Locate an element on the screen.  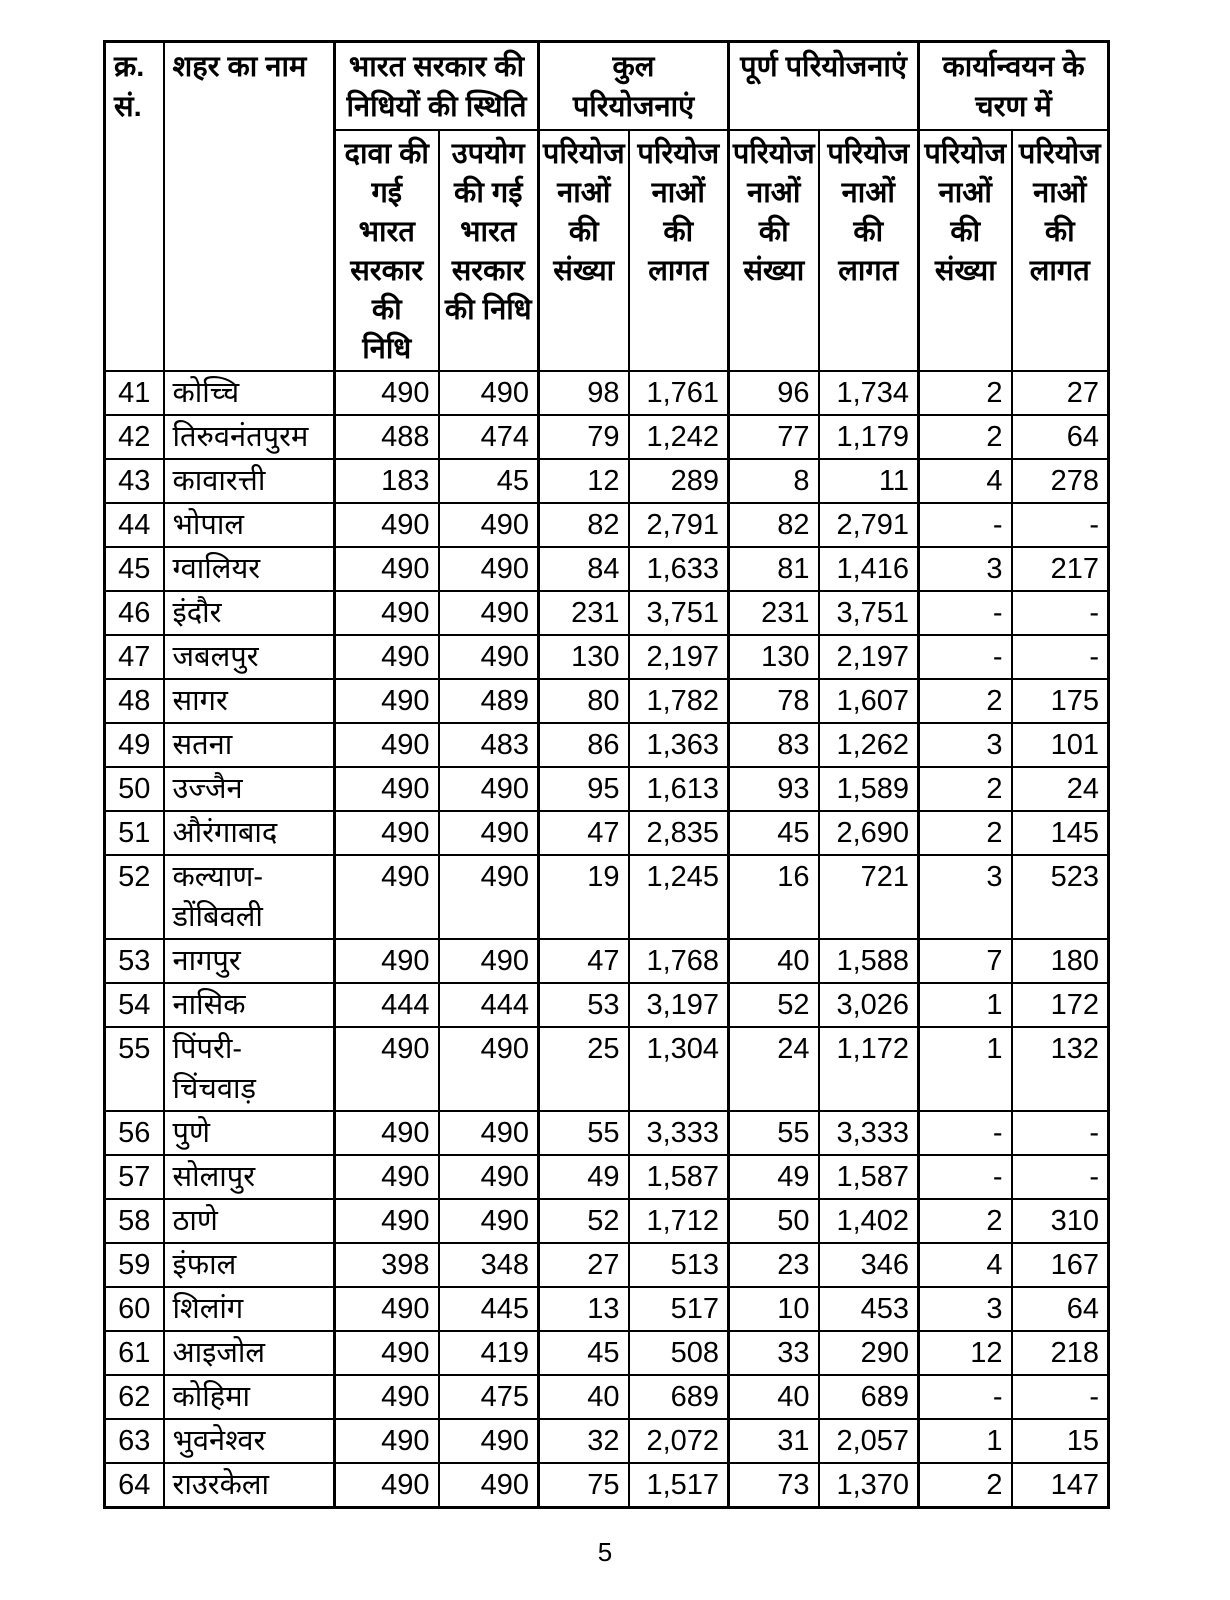
city-name-cell: उज्जैन is located at coordinates (249, 788).